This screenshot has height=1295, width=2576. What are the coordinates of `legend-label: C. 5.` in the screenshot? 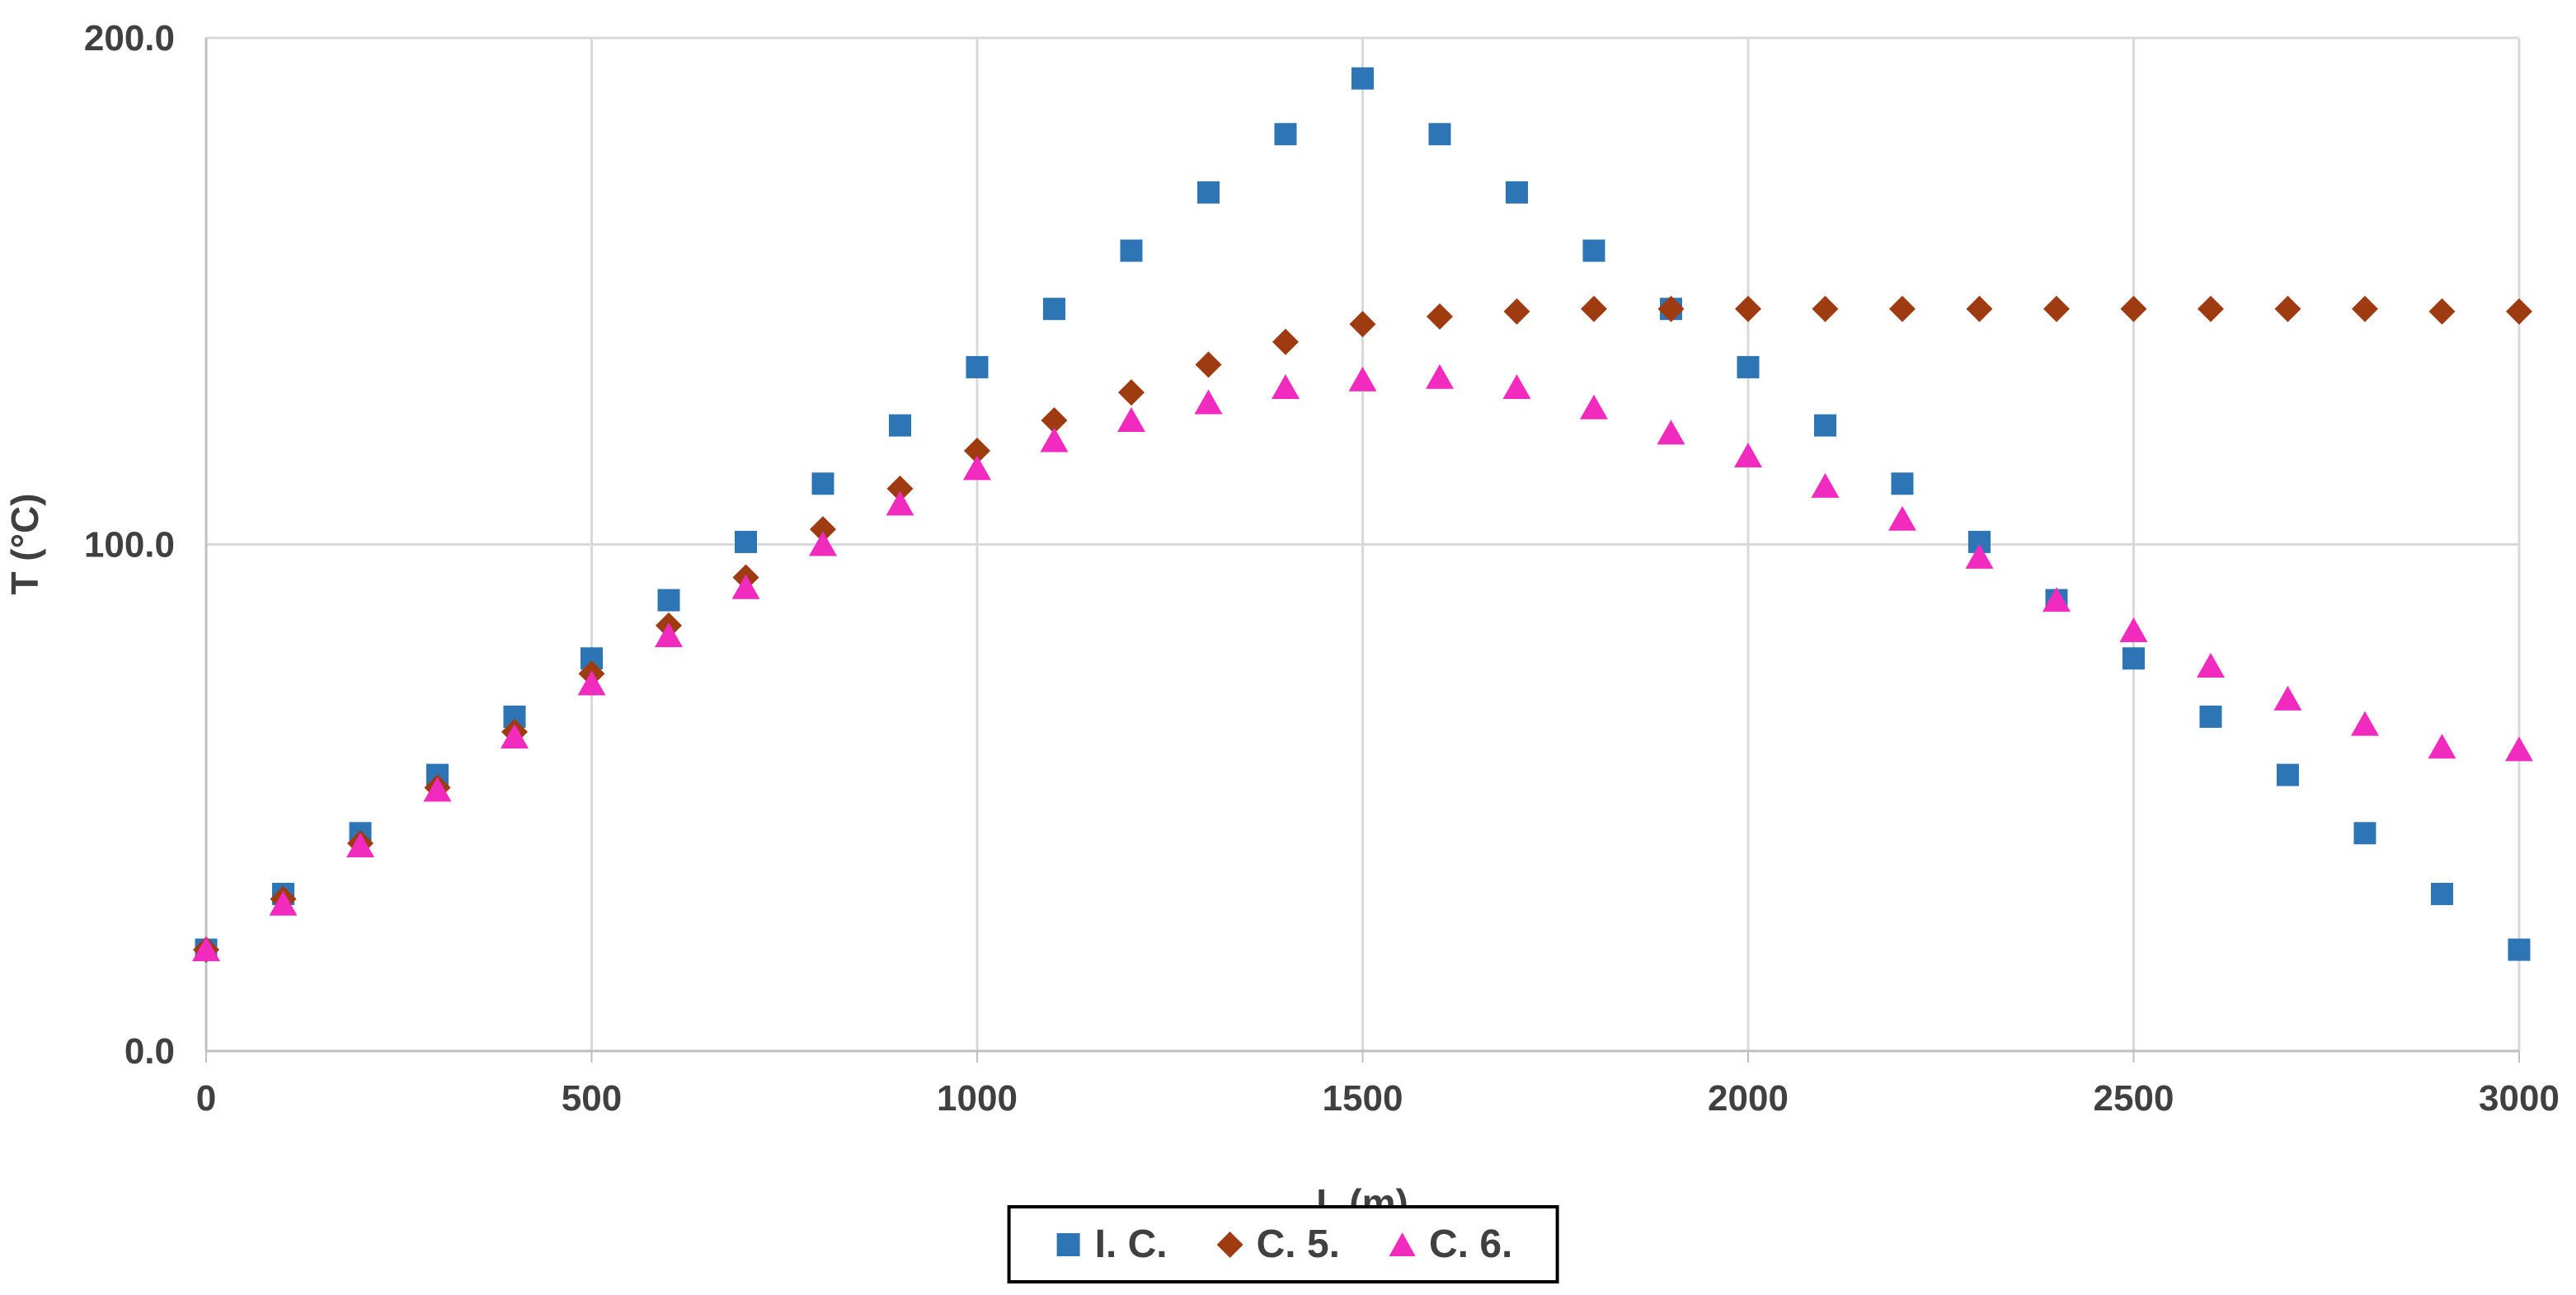 It's located at (1298, 1244).